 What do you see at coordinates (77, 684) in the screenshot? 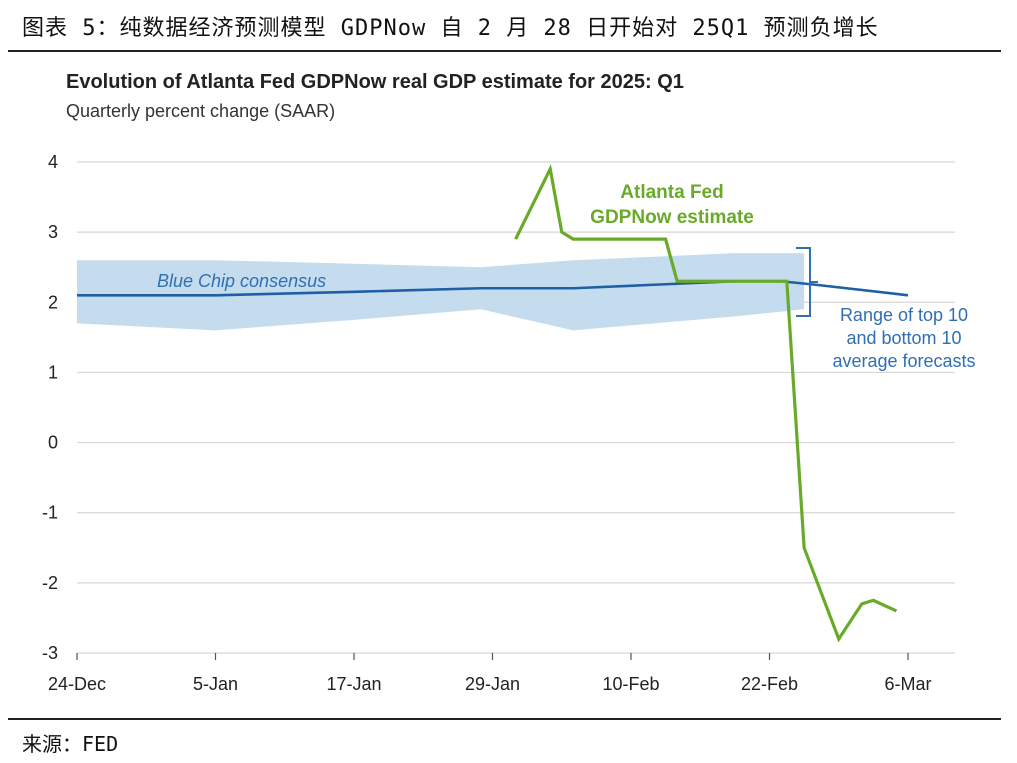
I see `x-tick-label: 24-Dec` at bounding box center [77, 684].